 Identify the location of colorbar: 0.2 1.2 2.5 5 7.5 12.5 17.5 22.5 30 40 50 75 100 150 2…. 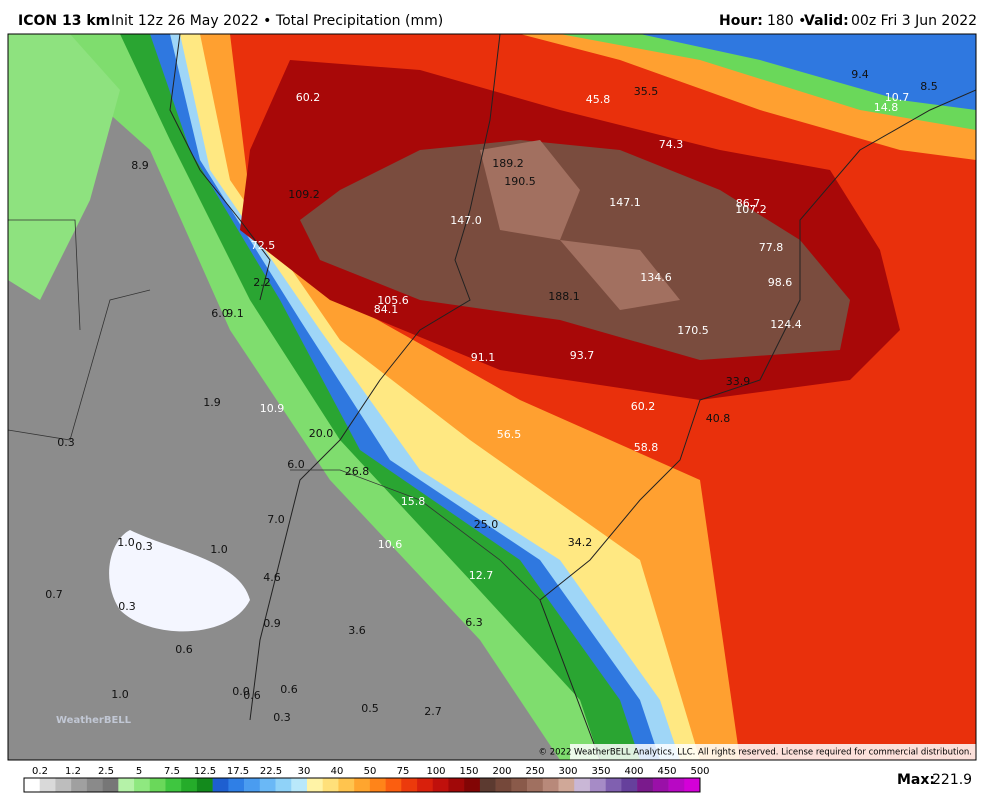
(366, 779).